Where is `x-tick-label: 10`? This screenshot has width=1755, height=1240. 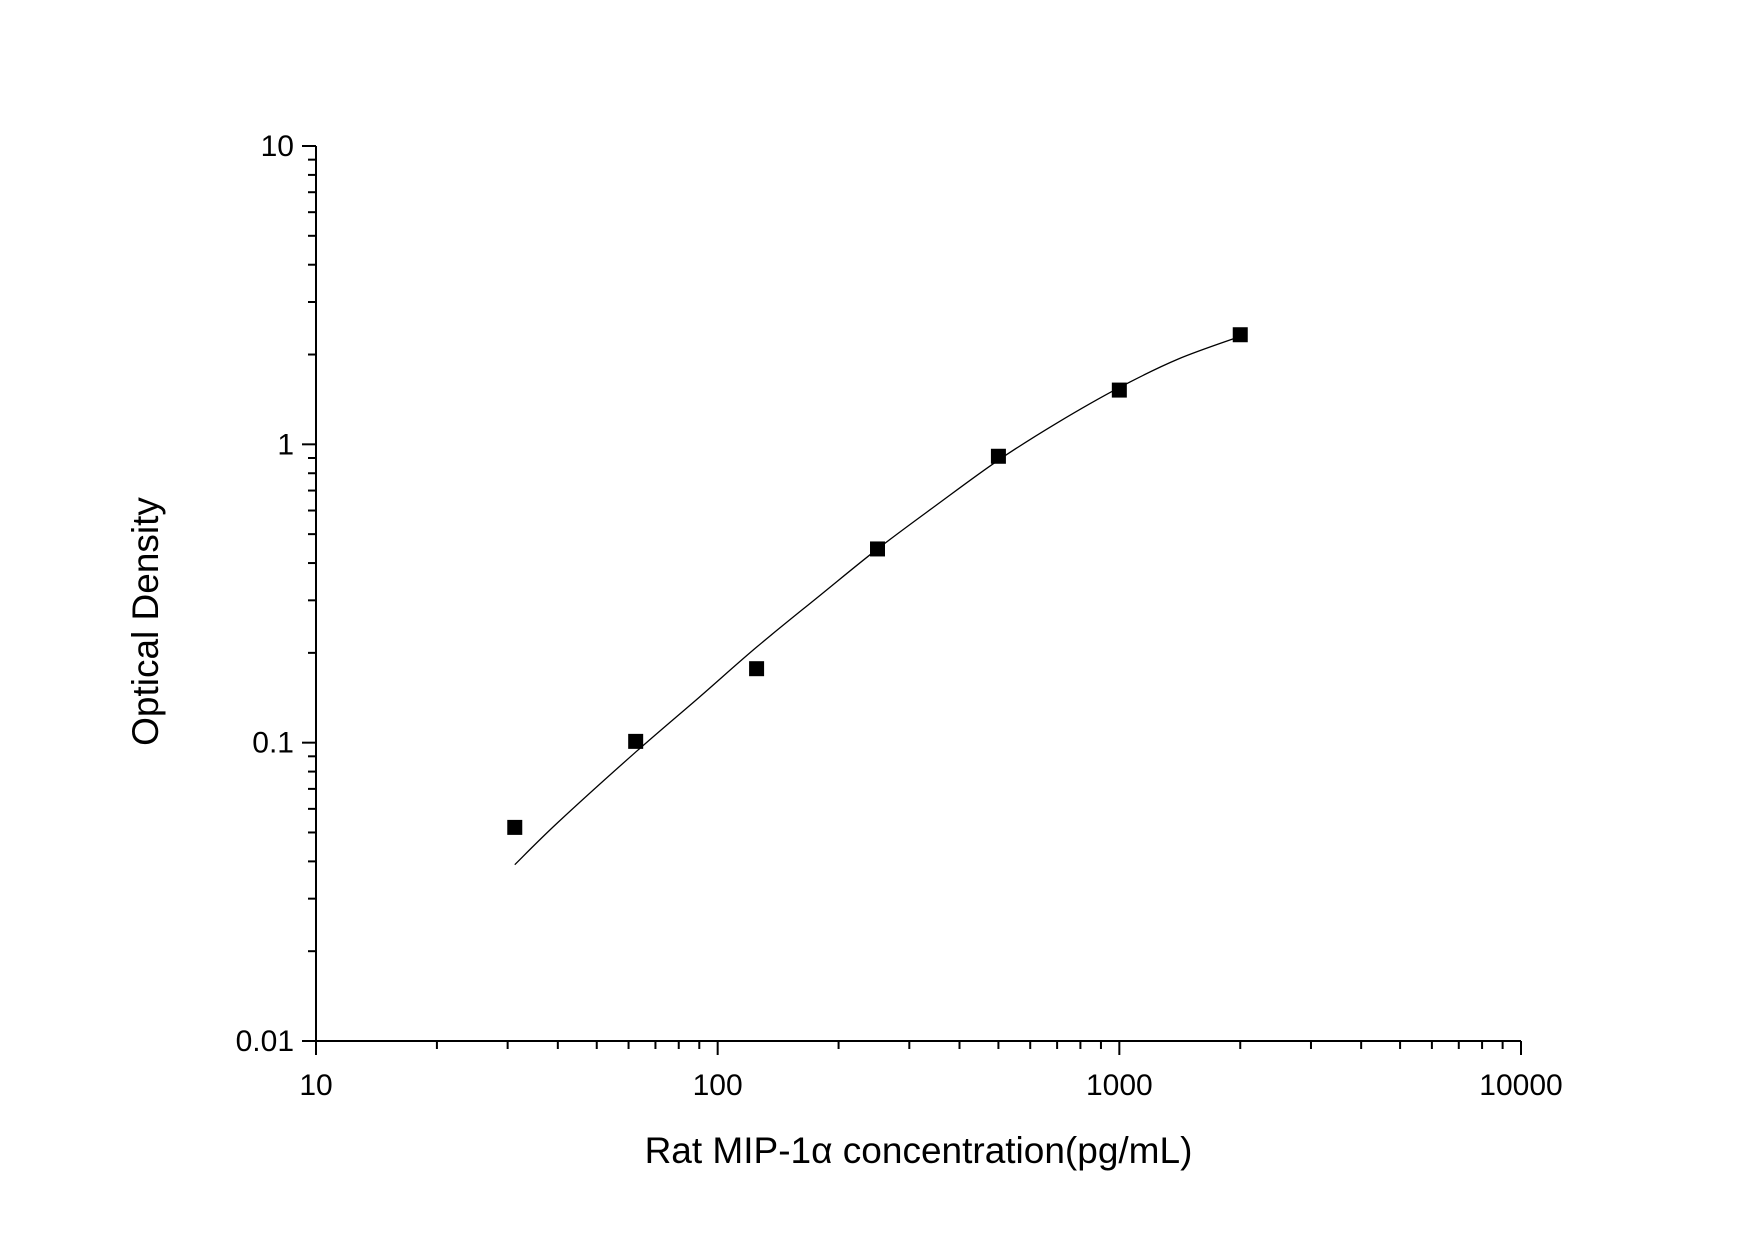 x-tick-label: 10 is located at coordinates (315, 1085).